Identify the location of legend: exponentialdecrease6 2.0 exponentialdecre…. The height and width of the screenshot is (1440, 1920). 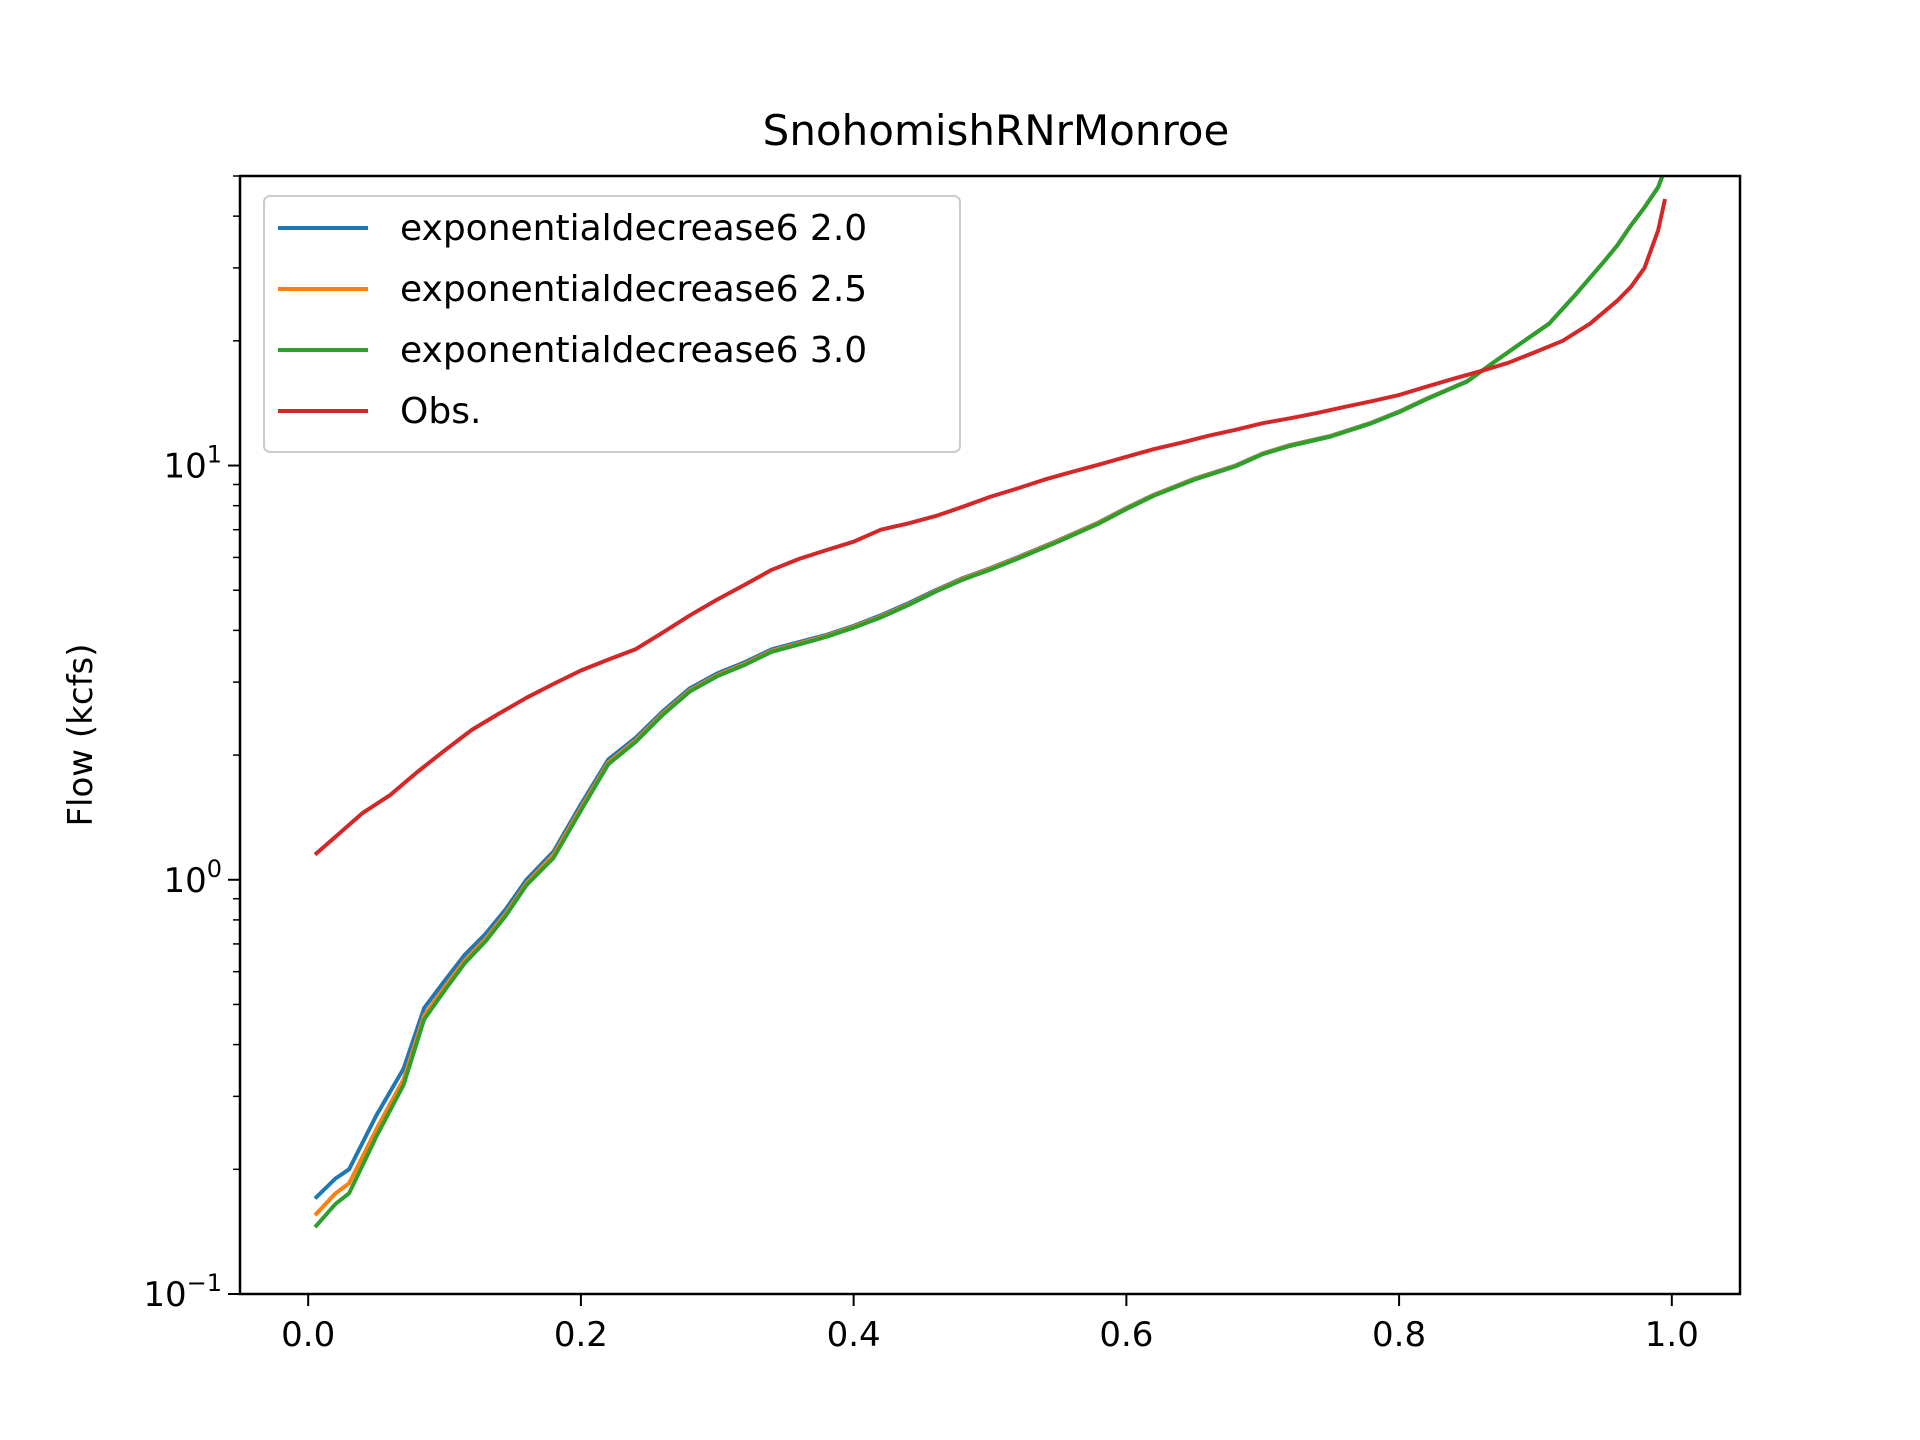
(612, 324).